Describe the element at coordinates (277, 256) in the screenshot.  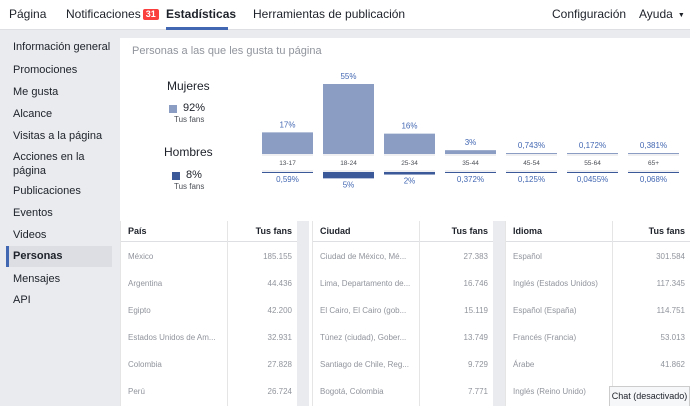
I see `table-cell-value: 185.155` at that location.